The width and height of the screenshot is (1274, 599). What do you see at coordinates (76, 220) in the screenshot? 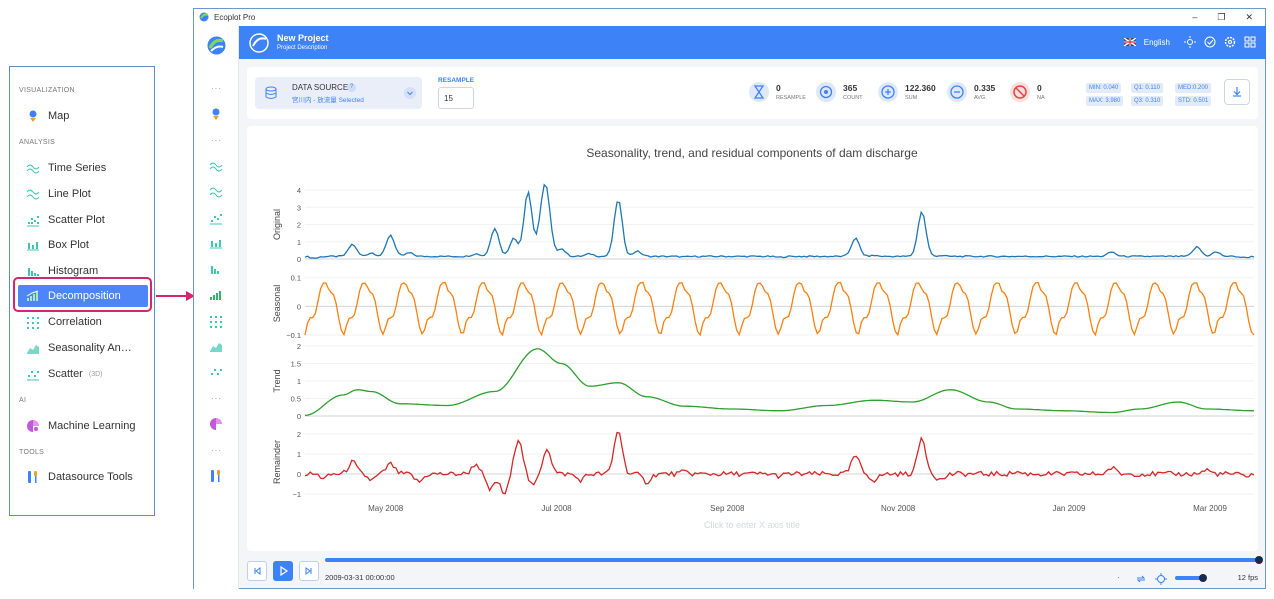
I see `menu-item-label: Scatter Plot` at bounding box center [76, 220].